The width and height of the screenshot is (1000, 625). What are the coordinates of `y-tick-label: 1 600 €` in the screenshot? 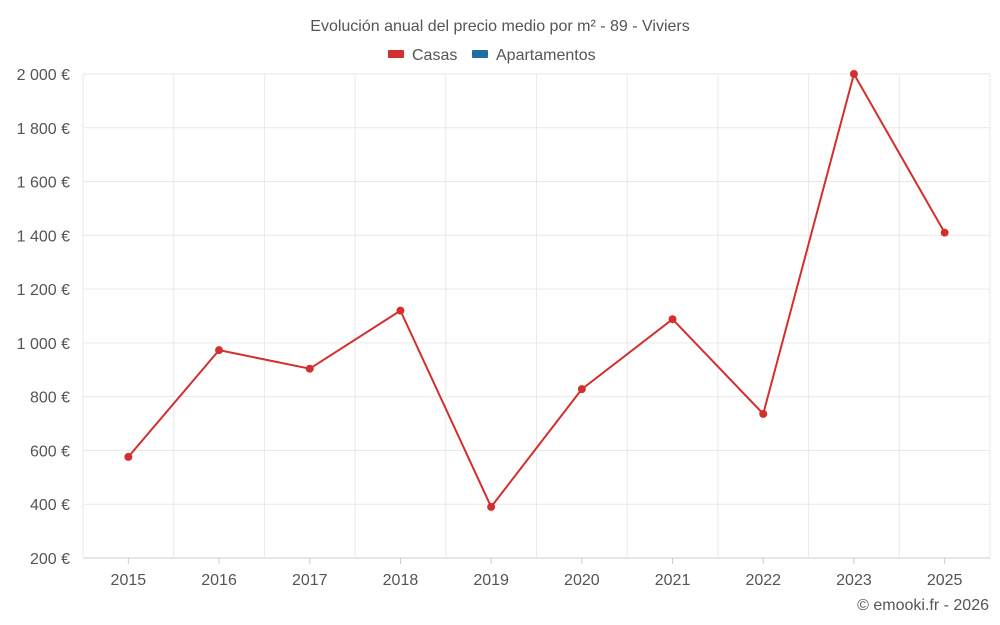 It's located at (43, 183).